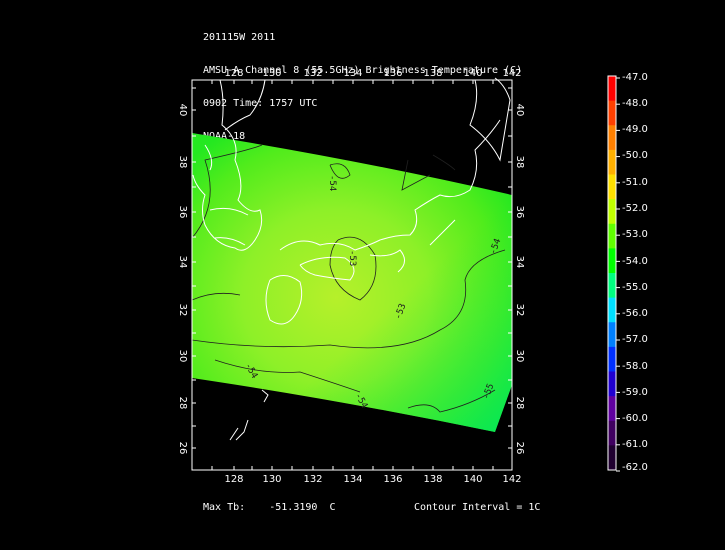  I want to click on lat-tick-right: 30, so click(519, 356).